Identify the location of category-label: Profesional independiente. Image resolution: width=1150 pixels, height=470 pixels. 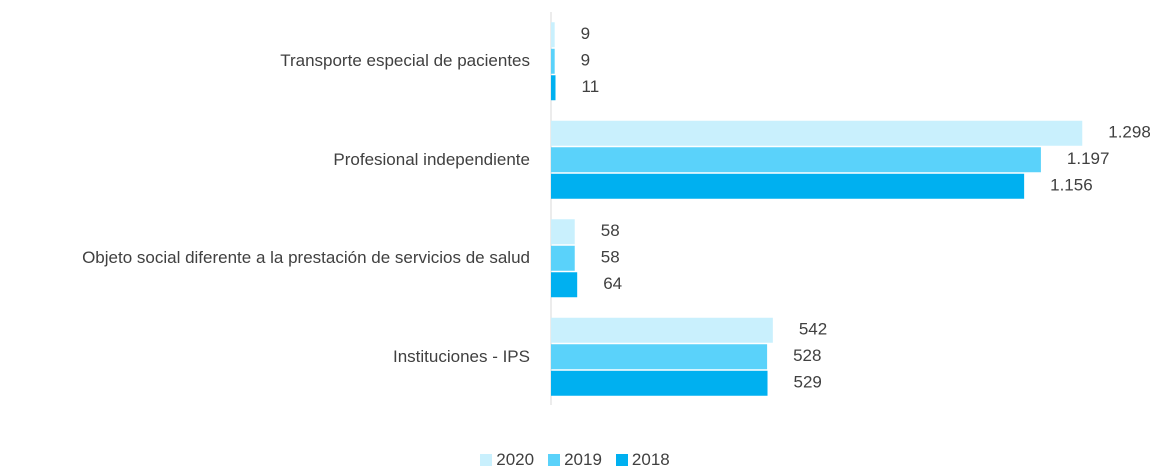
(431, 159).